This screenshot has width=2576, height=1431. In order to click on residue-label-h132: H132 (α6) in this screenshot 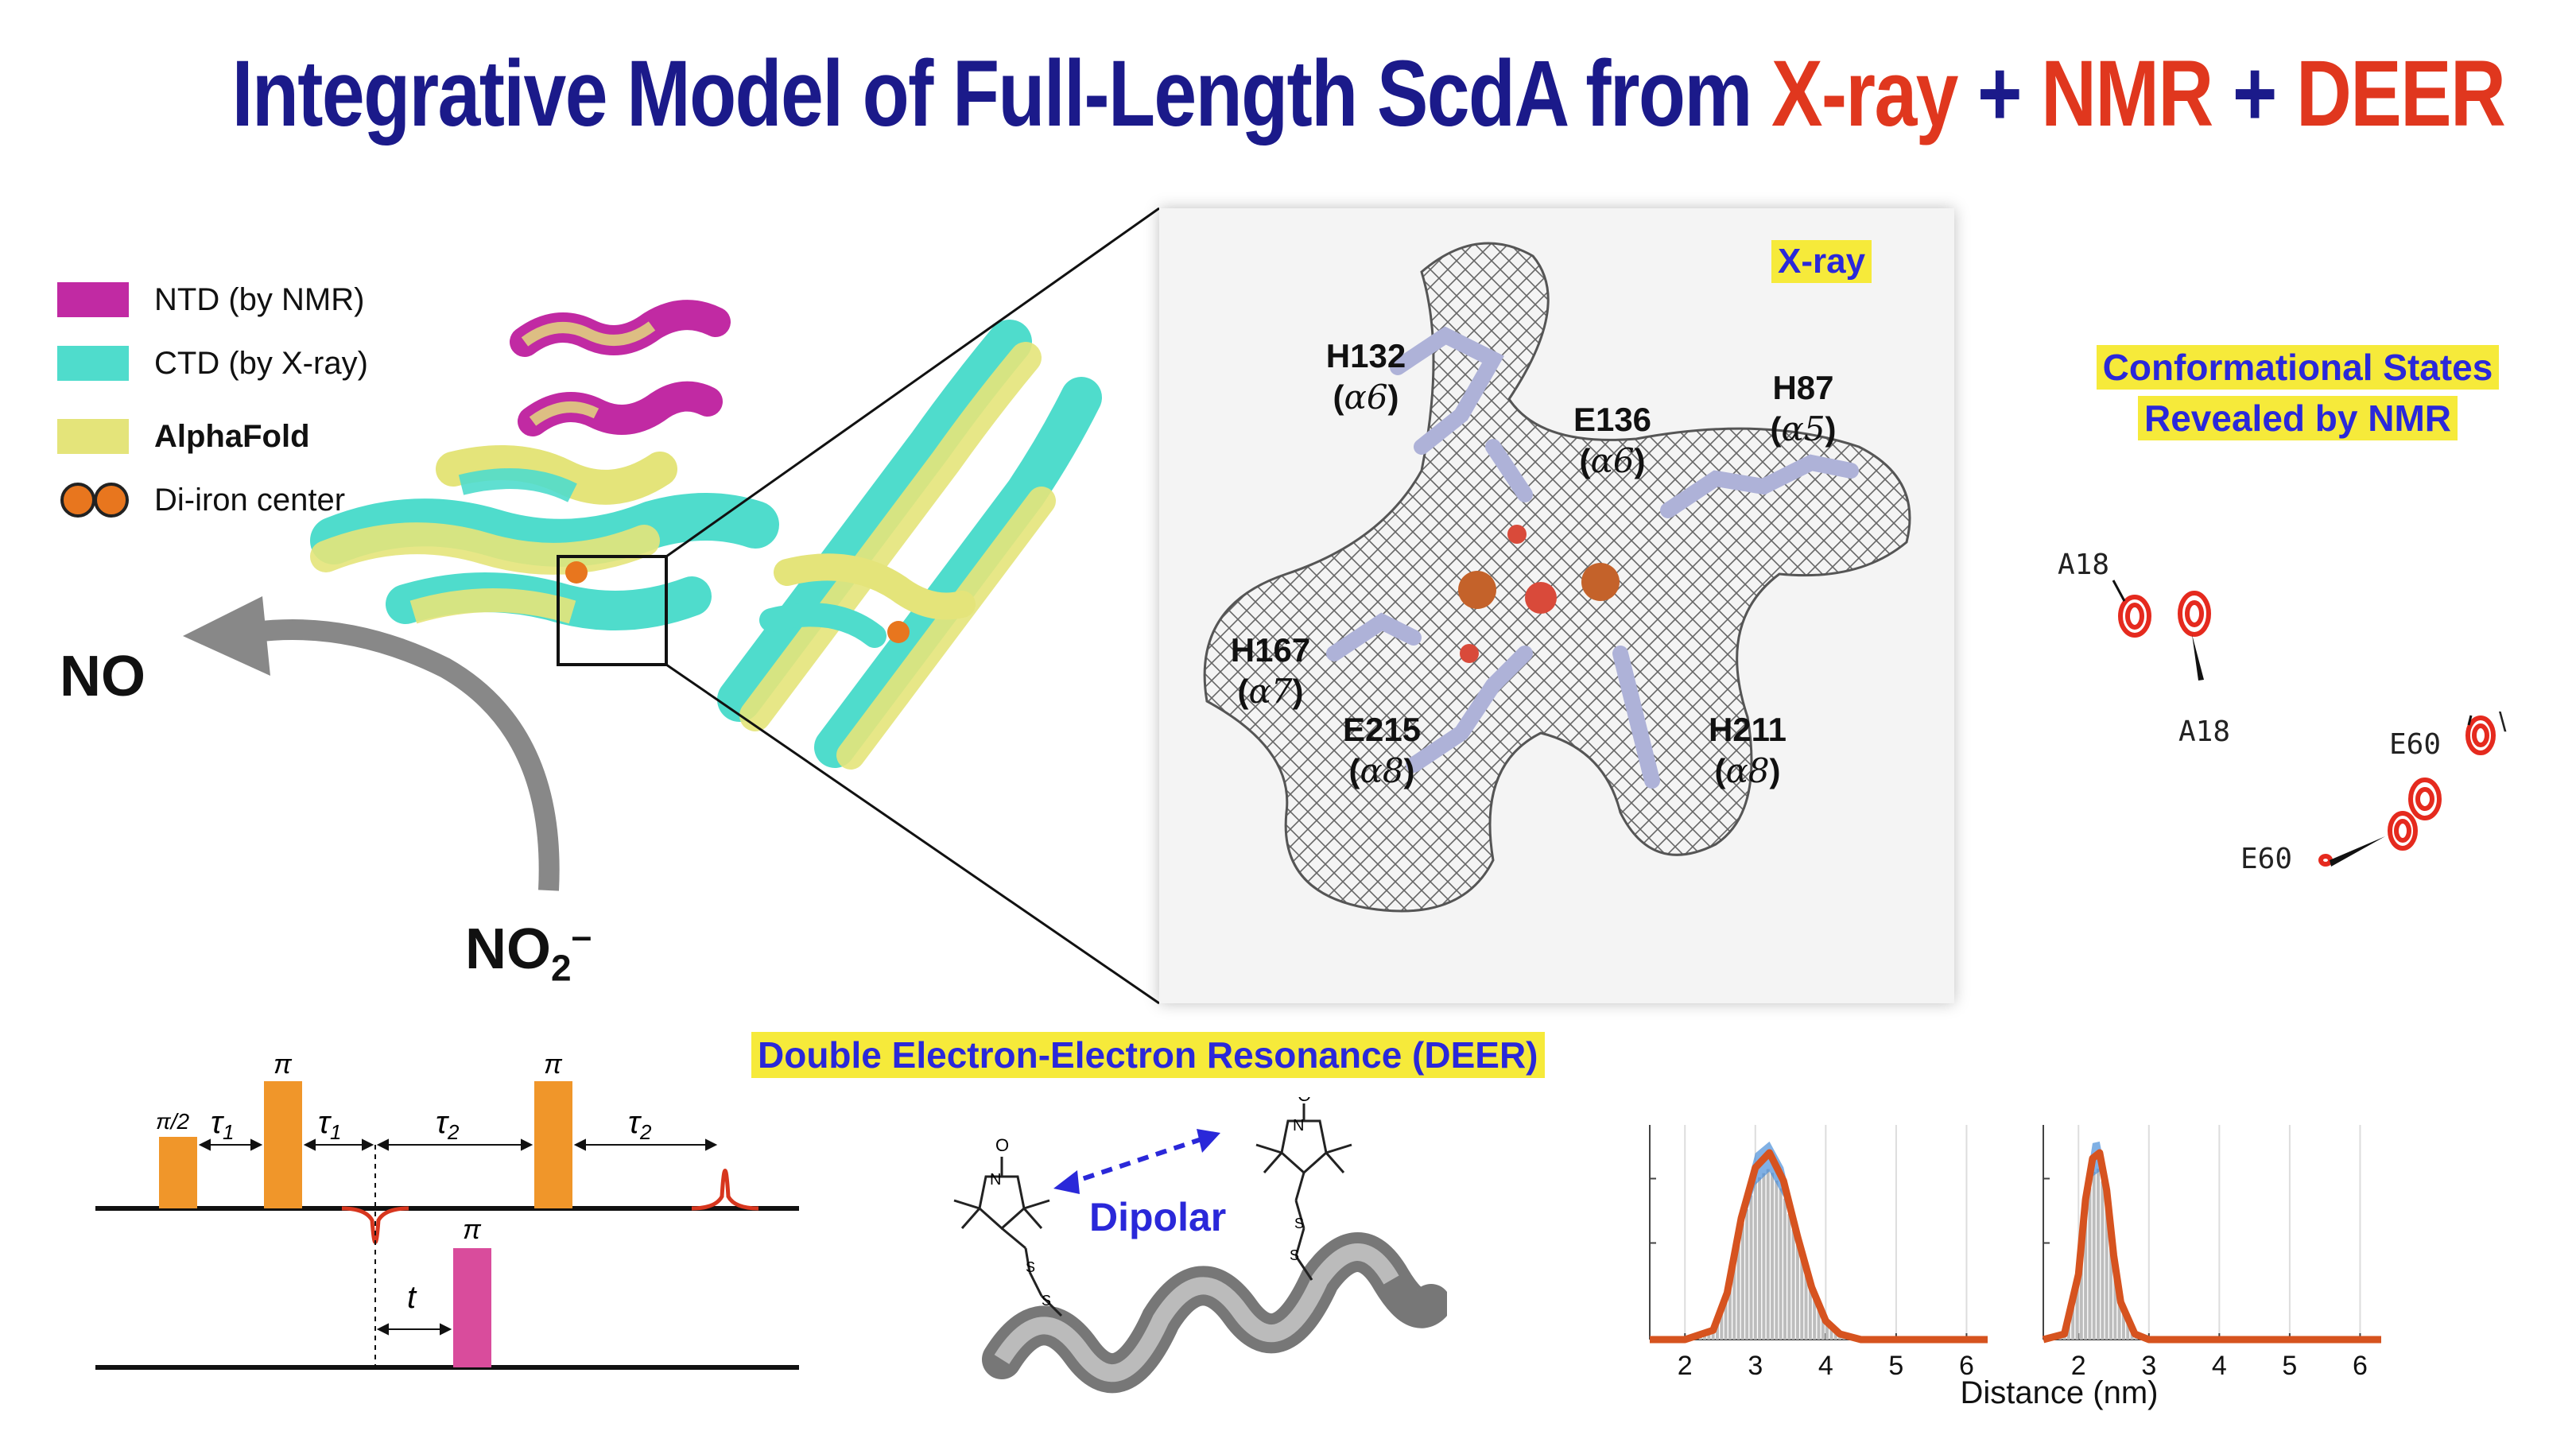, I will do `click(1366, 377)`.